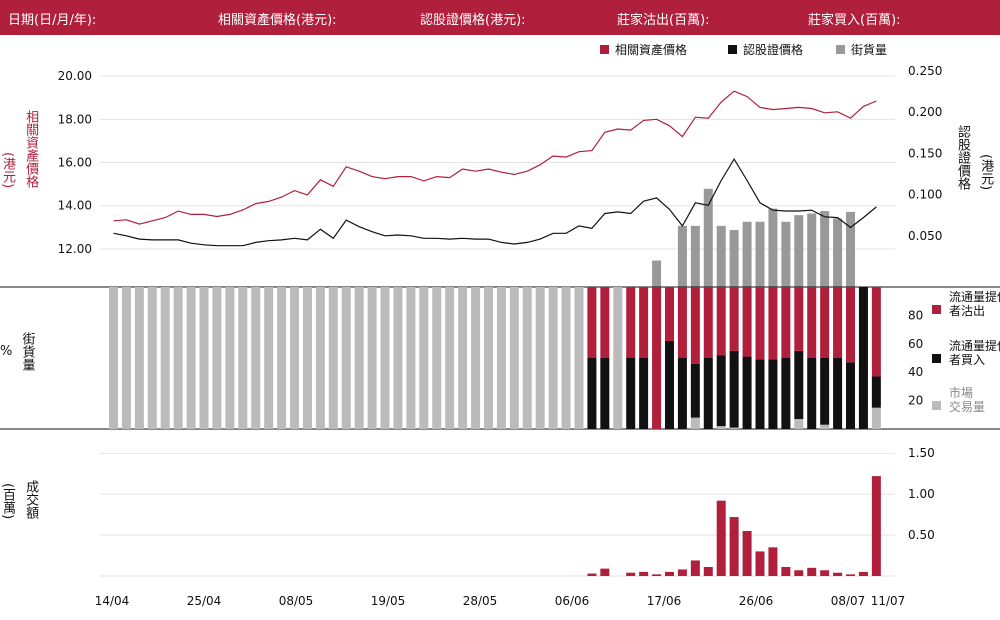 This screenshot has height=620, width=1000. What do you see at coordinates (921, 494) in the screenshot?
I see `bottom-right-tick: 1.00` at bounding box center [921, 494].